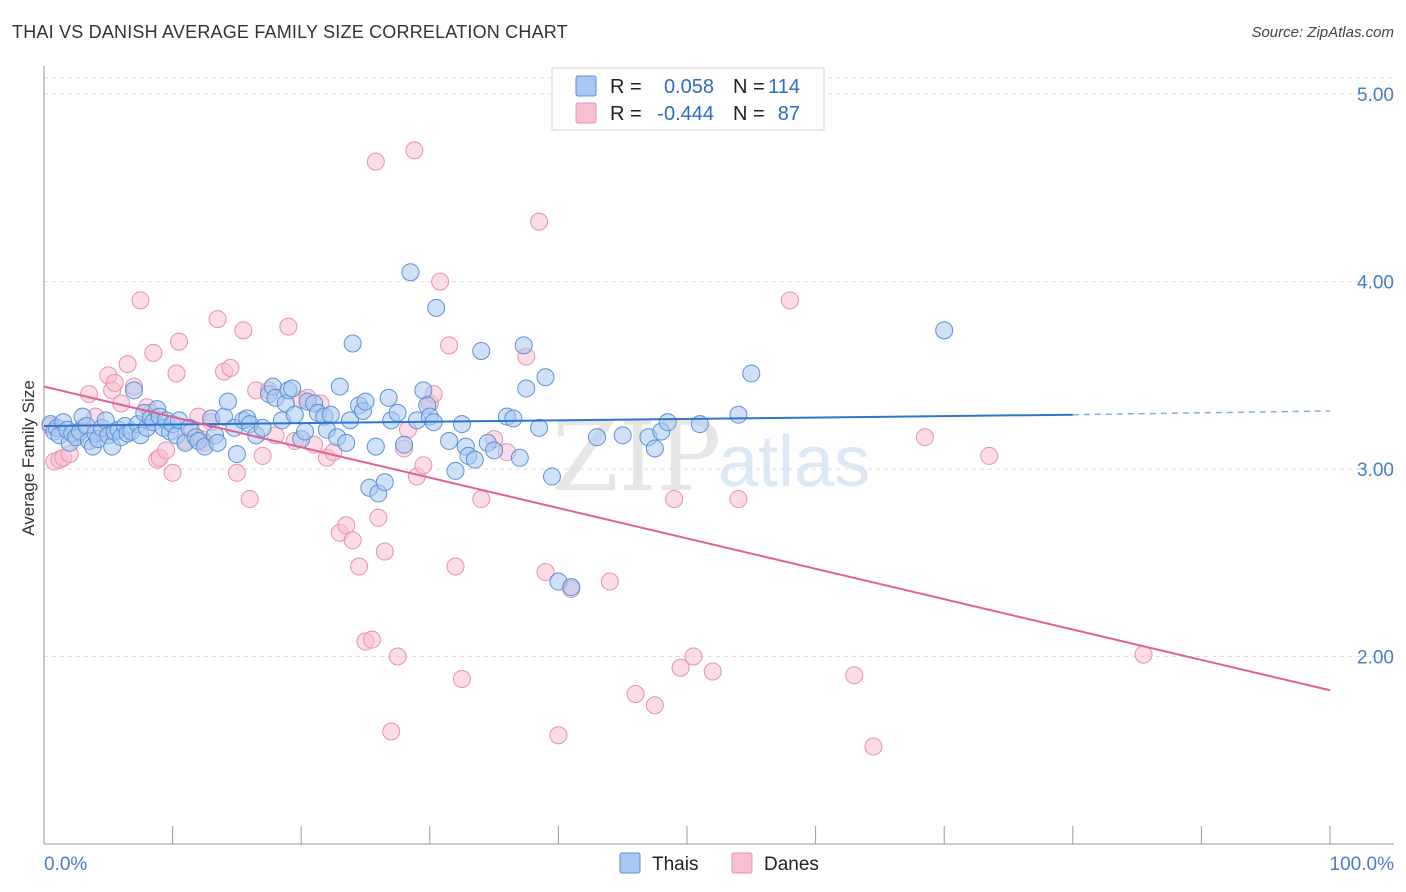 The height and width of the screenshot is (892, 1406). Describe the element at coordinates (689, 87) in the screenshot. I see `legend-thais-r-value: 0.058` at that location.